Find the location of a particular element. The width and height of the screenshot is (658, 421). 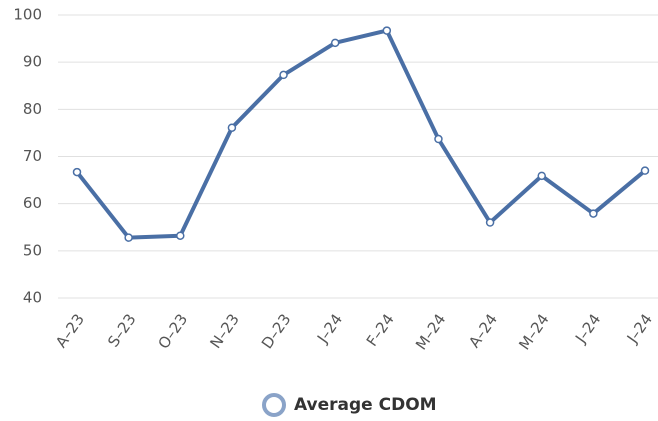

legend-label: Average CDOM is located at coordinates (365, 405).